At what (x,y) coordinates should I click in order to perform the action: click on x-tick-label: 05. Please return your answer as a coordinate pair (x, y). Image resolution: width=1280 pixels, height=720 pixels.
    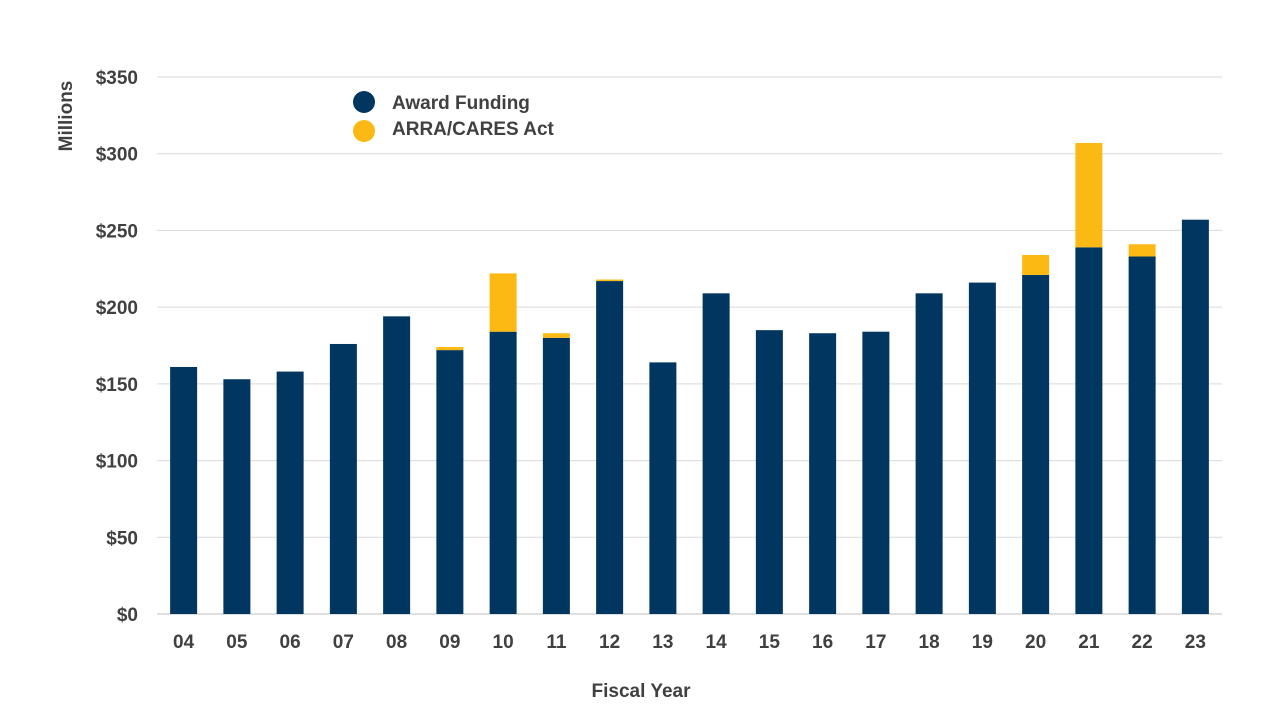
    Looking at the image, I should click on (237, 642).